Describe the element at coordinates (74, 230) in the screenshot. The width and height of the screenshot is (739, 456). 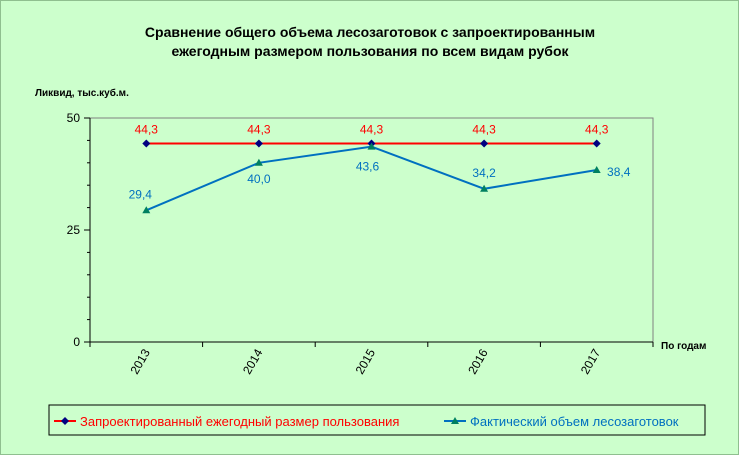
I see `y-tick-label: 25` at that location.